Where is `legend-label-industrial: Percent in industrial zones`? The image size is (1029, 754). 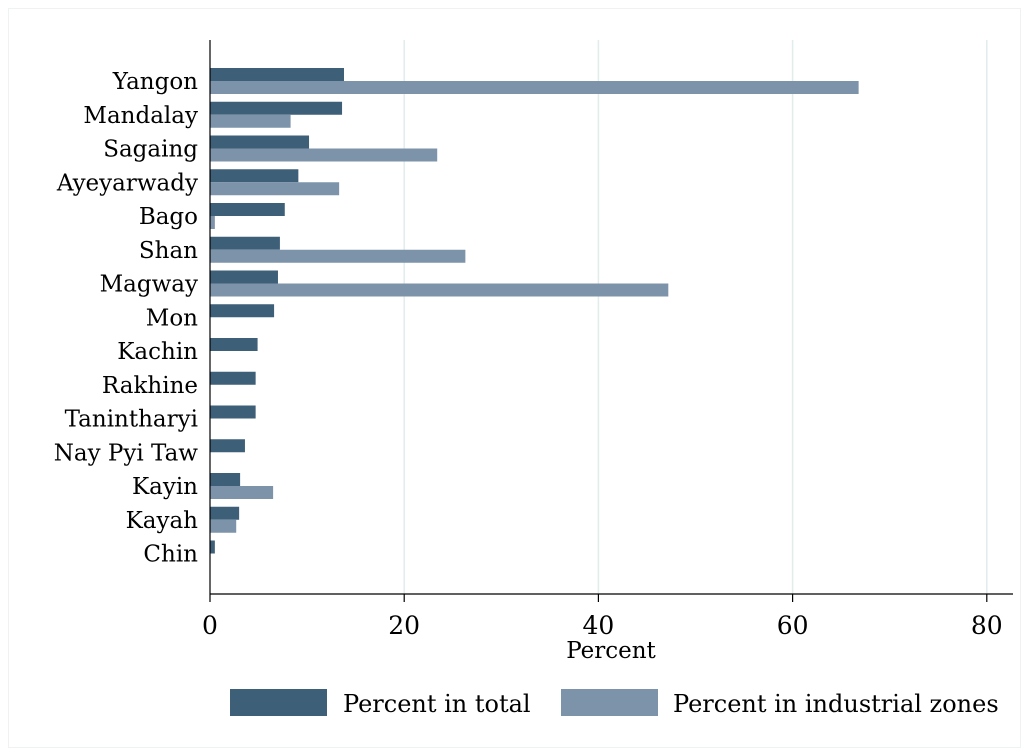 legend-label-industrial: Percent in industrial zones is located at coordinates (836, 704).